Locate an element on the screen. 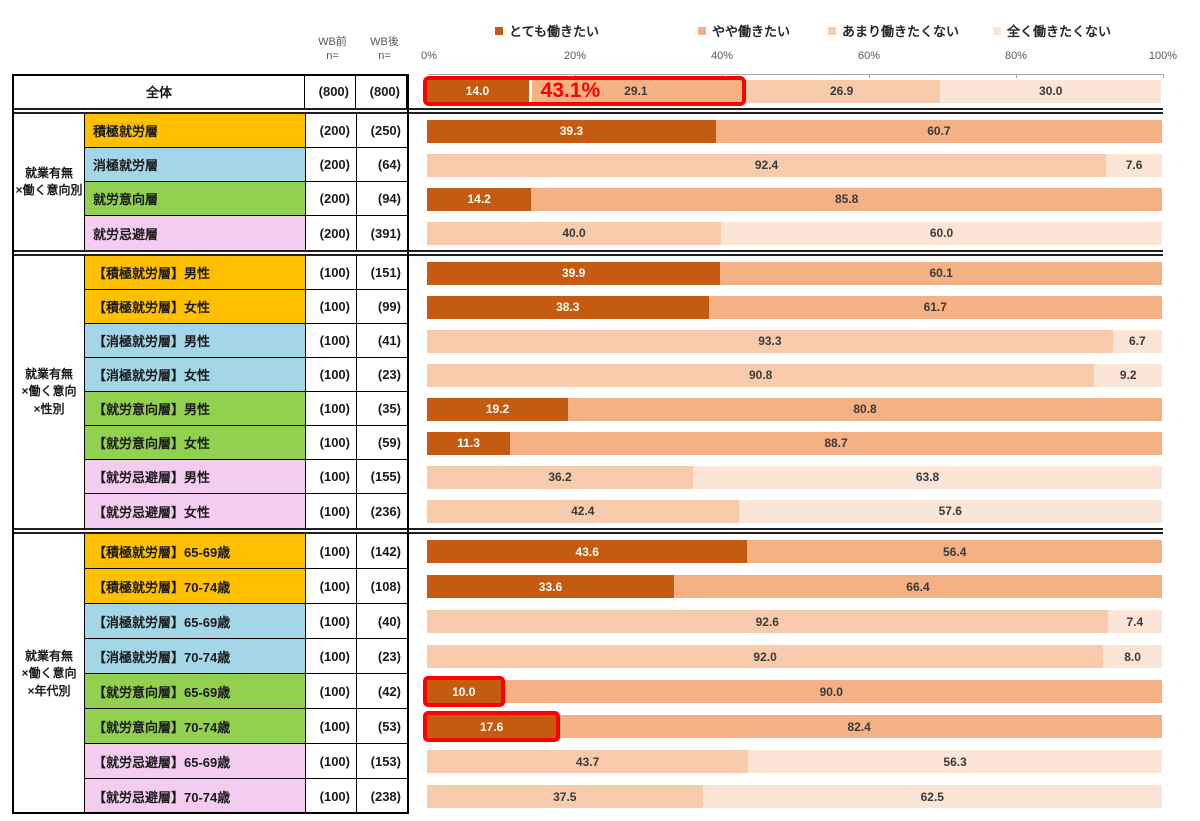 The image size is (1200, 821). bar-segment: 92.4 is located at coordinates (767, 165).